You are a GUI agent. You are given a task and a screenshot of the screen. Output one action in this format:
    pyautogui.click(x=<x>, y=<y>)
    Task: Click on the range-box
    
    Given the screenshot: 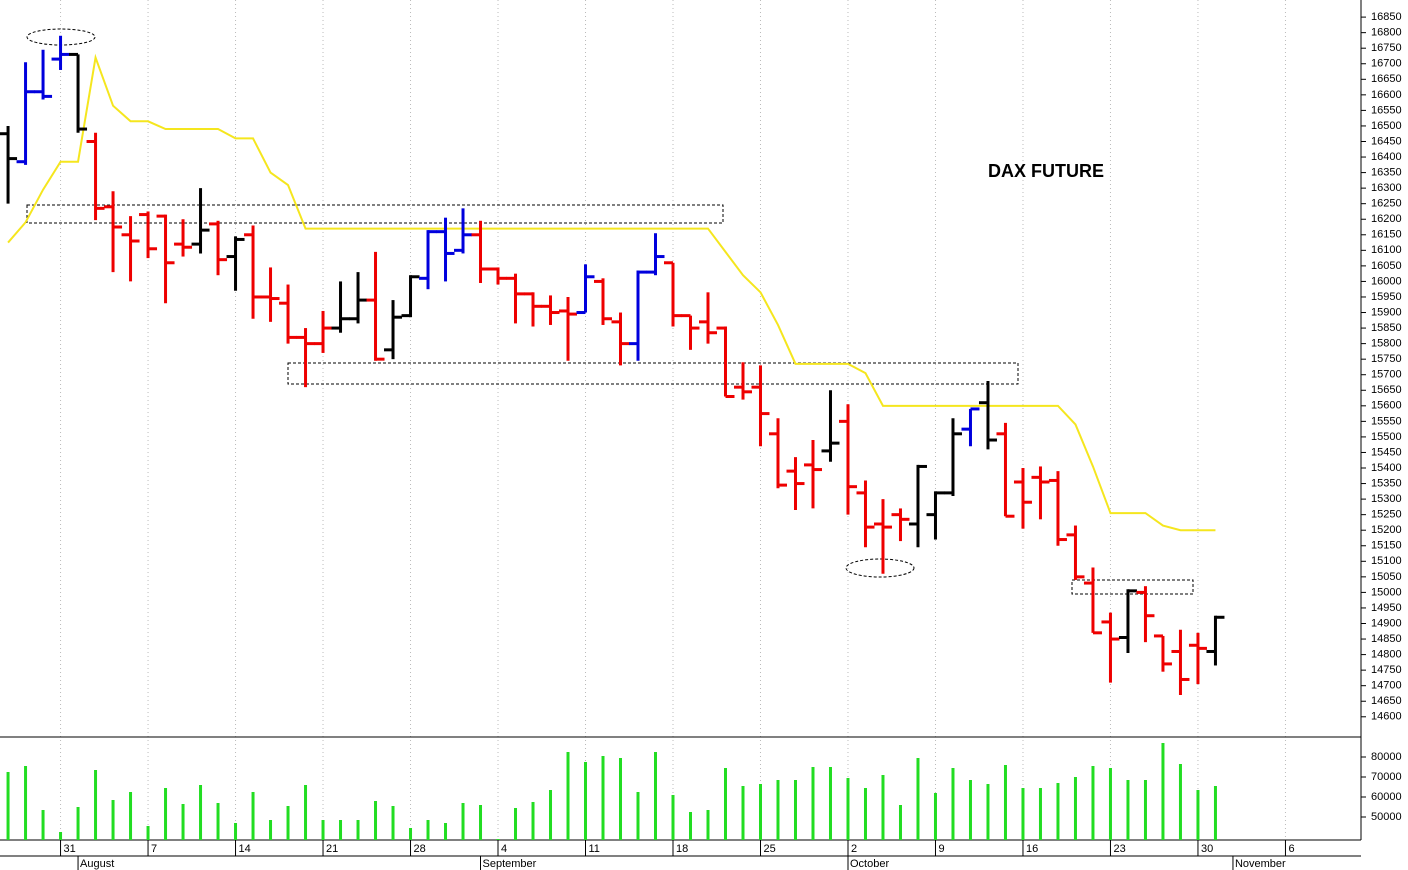 What is the action you would take?
    pyautogui.click(x=653, y=373)
    